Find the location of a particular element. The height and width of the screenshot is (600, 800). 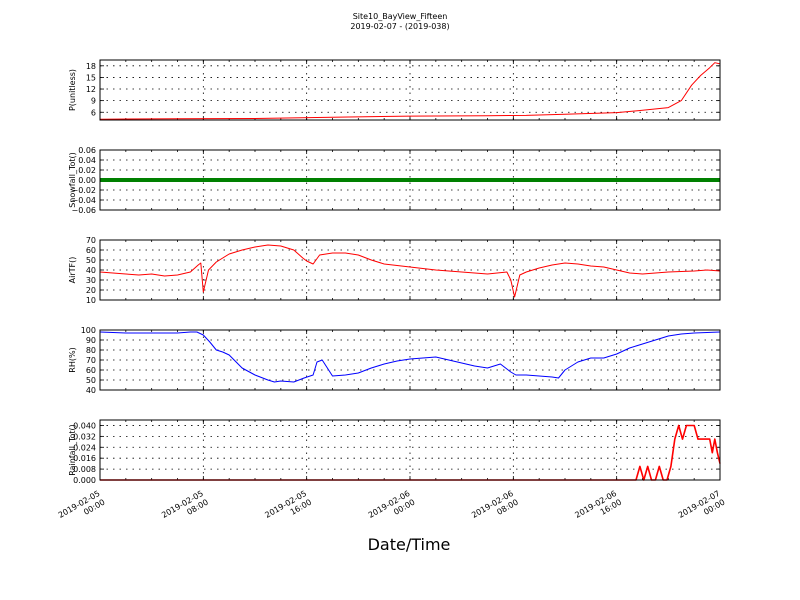

y-tick-label: −0.04 is located at coordinates (83, 200).